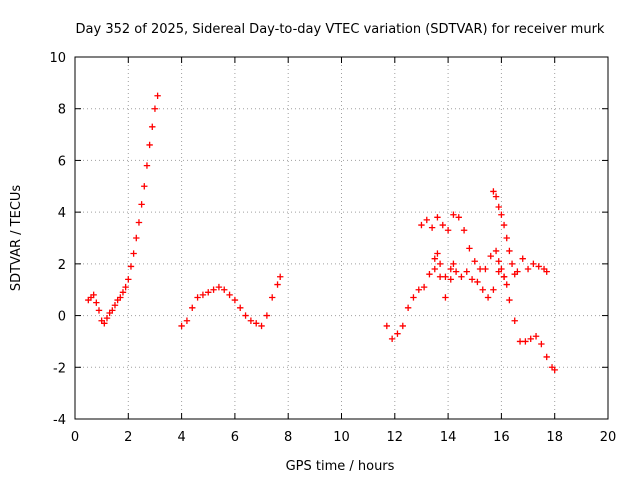 This screenshot has width=640, height=480. I want to click on y-tick-label: 0, so click(62, 317).